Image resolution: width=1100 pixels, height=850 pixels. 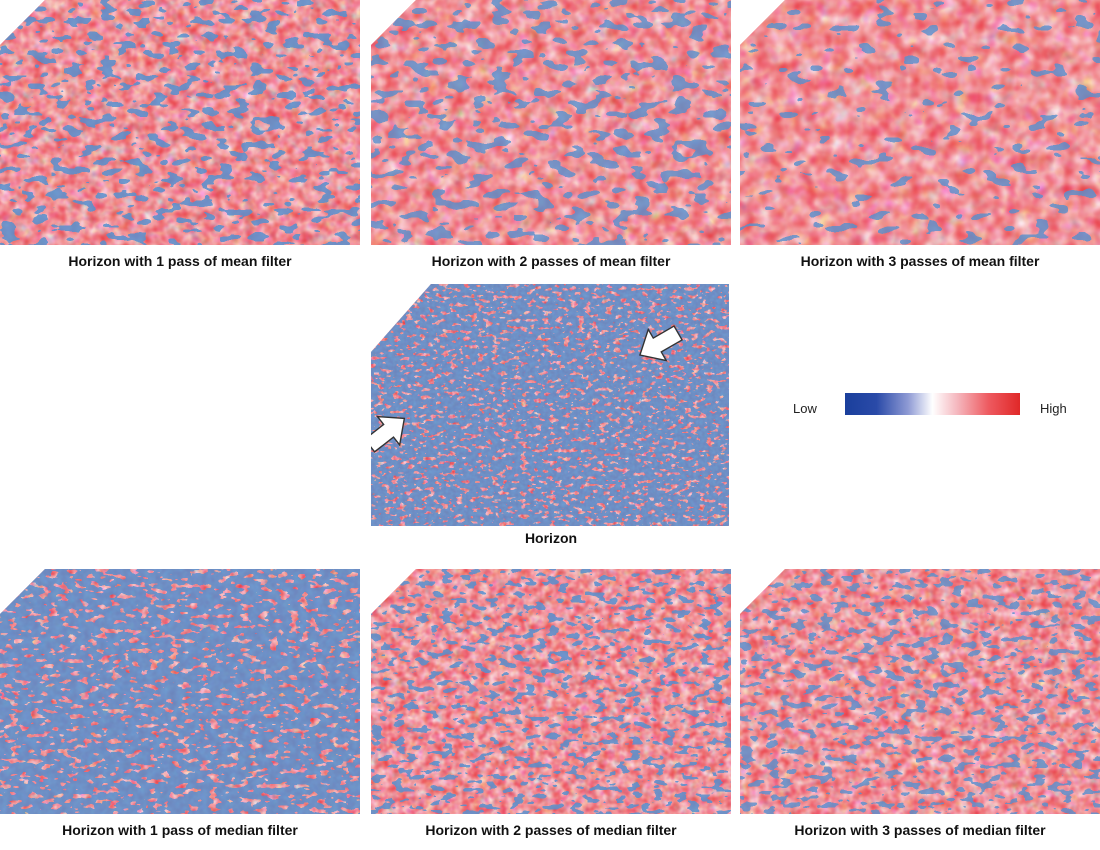 I want to click on caption-original-horizon: Horizon, so click(x=551, y=538).